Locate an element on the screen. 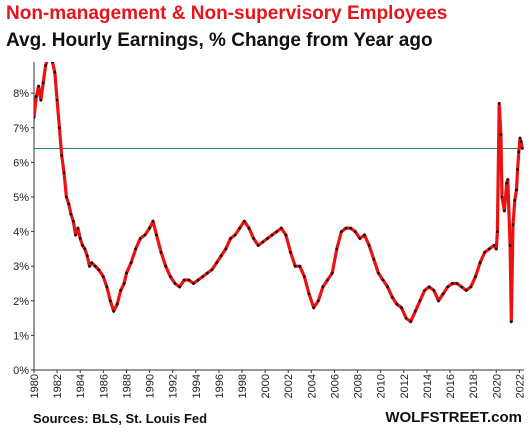 Image resolution: width=530 pixels, height=436 pixels. x-tick-label: 1990 is located at coordinates (151, 386).